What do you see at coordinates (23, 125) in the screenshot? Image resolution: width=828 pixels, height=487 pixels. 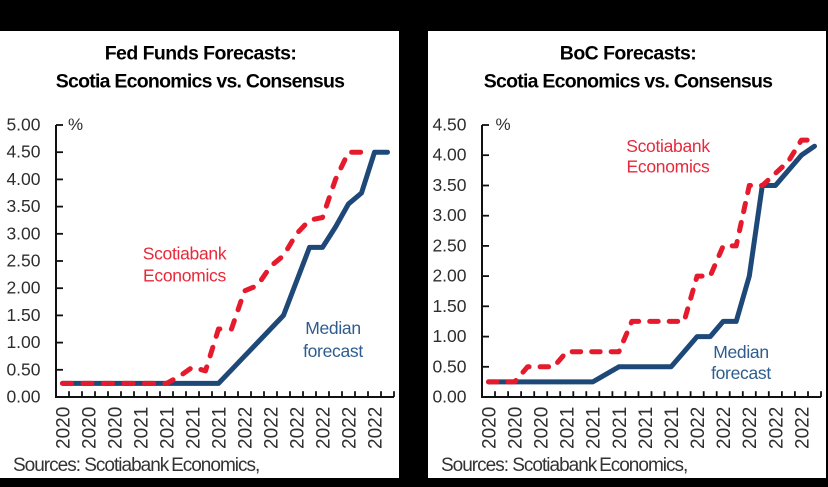 I see `svg-text: 5.00` at bounding box center [23, 125].